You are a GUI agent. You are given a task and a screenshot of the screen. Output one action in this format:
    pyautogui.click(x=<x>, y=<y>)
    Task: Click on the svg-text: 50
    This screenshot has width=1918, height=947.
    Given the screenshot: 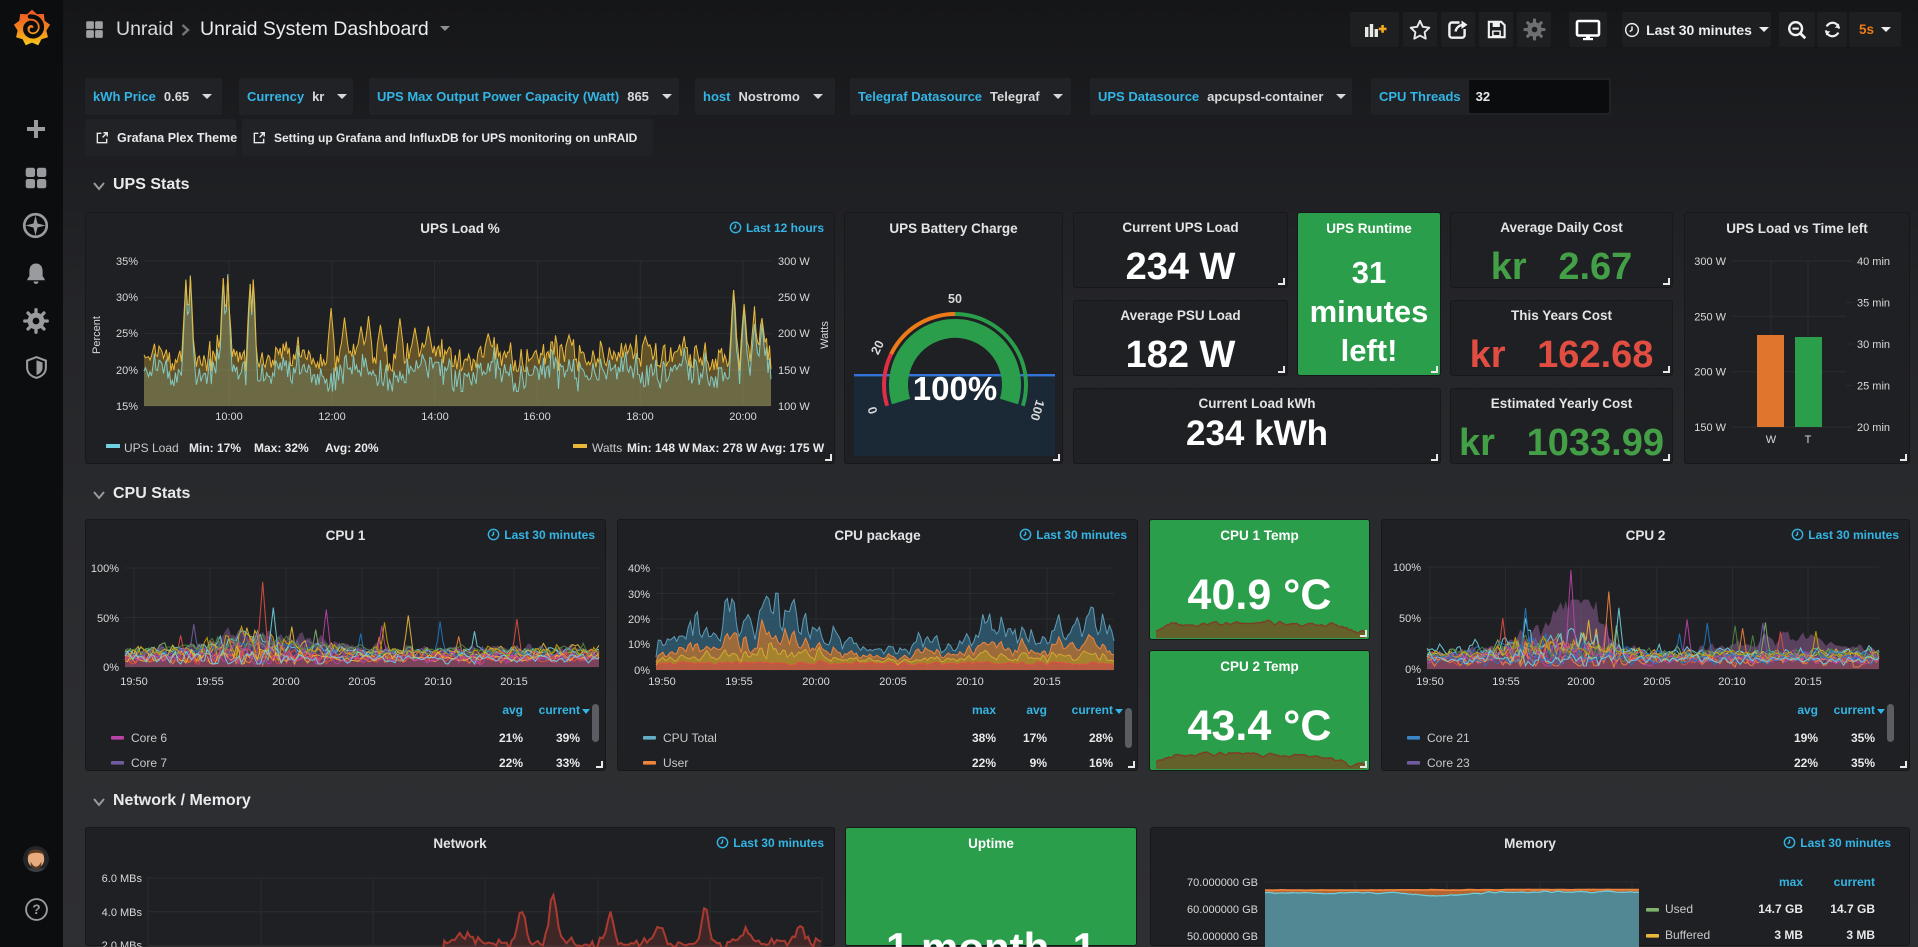 What is the action you would take?
    pyautogui.click(x=955, y=299)
    